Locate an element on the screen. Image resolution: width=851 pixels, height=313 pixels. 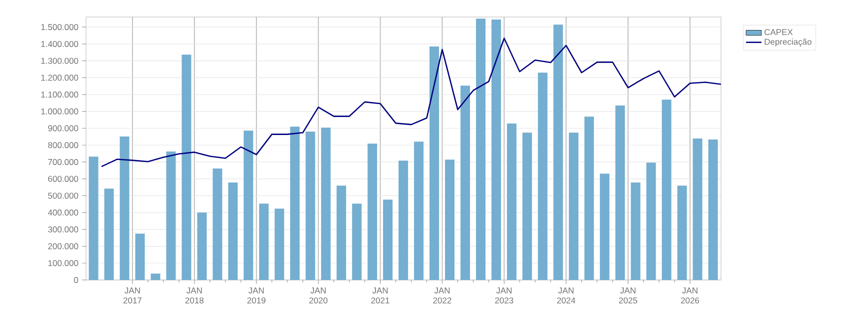
x-tick-label: JAN 2022 is located at coordinates (442, 296).